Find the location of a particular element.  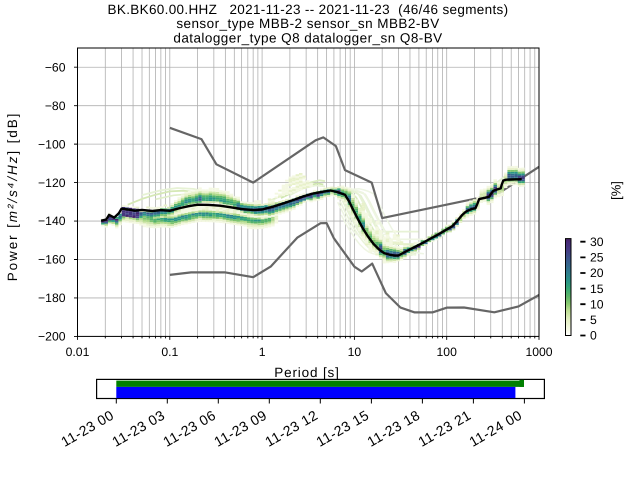

svg-text: 0 is located at coordinates (593, 336).